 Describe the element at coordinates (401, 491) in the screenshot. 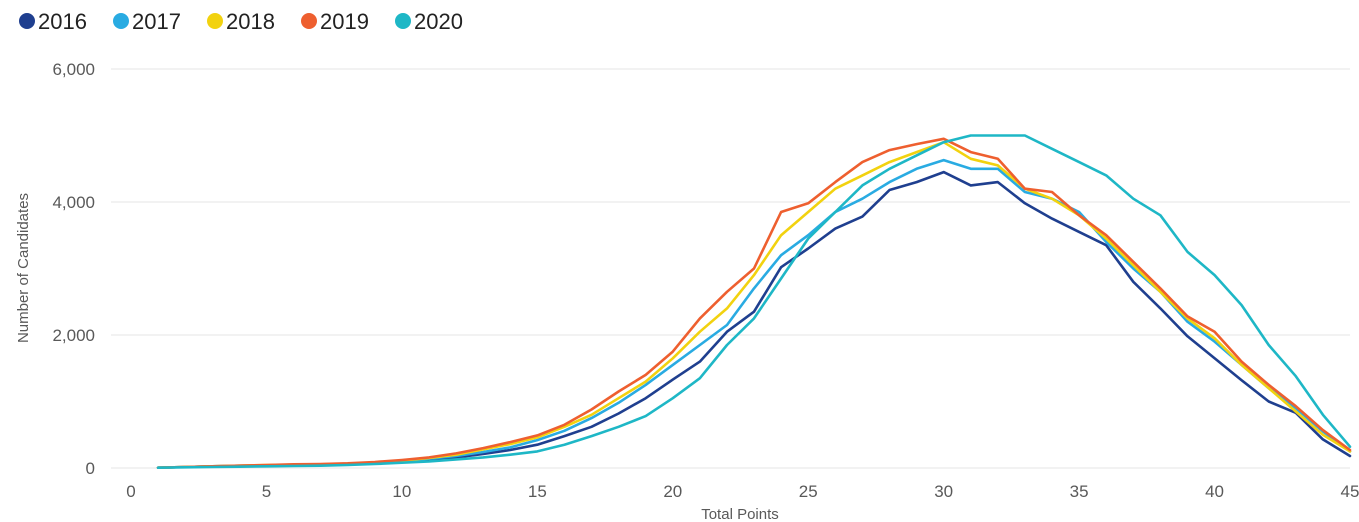

I see `x-tick-label: 10` at that location.